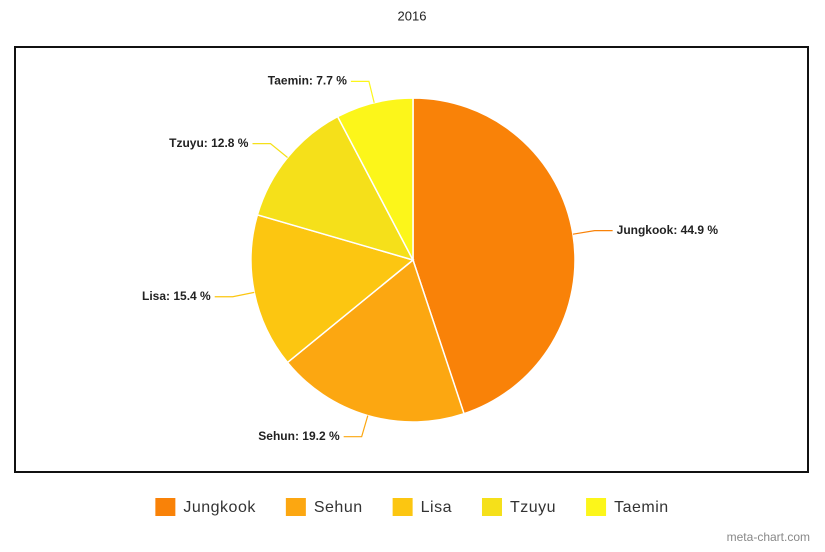  Describe the element at coordinates (668, 230) in the screenshot. I see `data-label: Jungkook: 44.9 %` at that location.